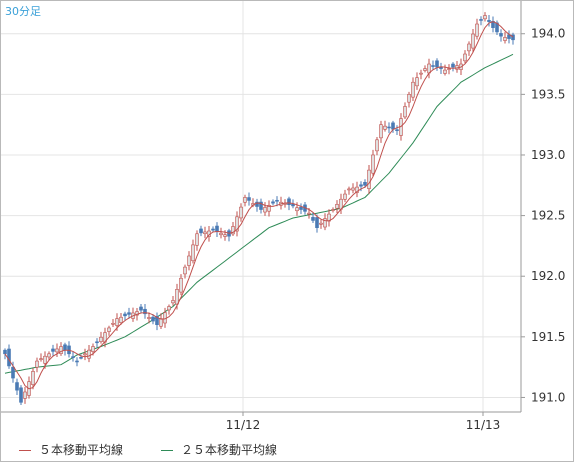 This screenshot has width=574, height=462. I want to click on x-tick-label: 11/13, so click(483, 425).